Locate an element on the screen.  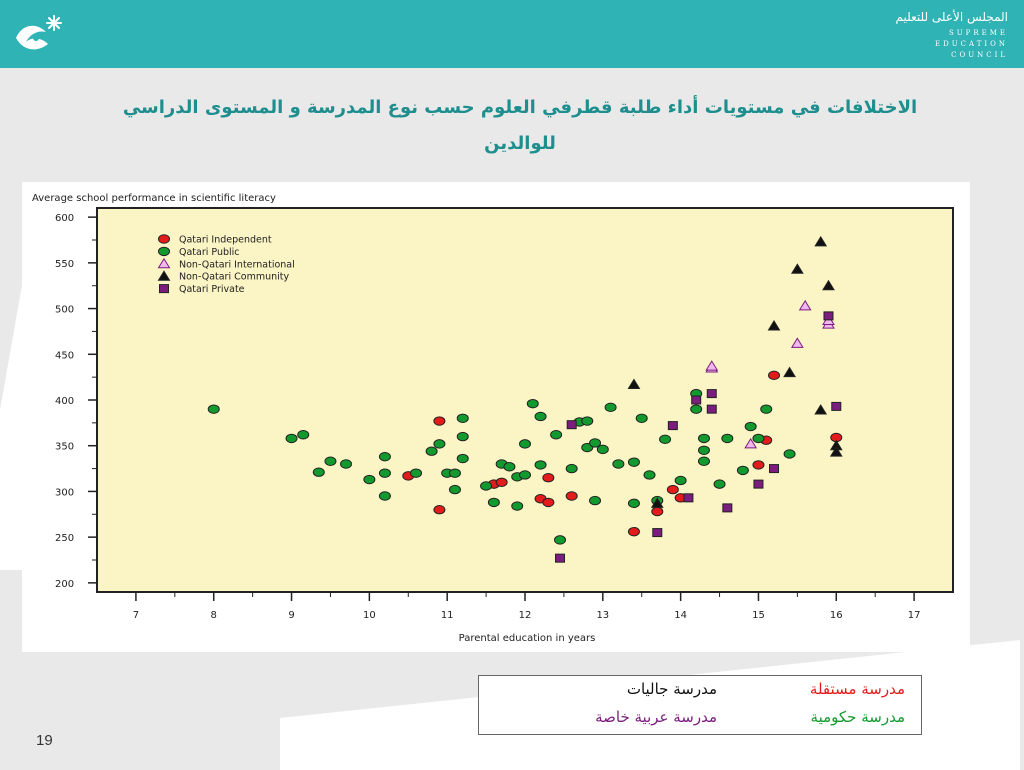
x-tick-label: 12 is located at coordinates (525, 615).